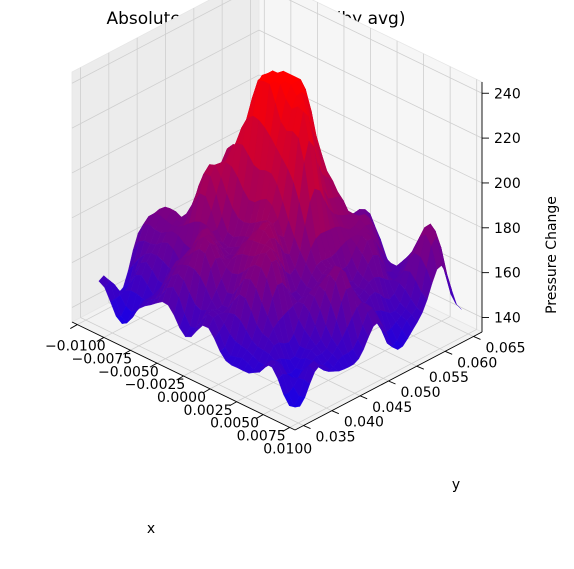 The height and width of the screenshot is (569, 574). What do you see at coordinates (234, 424) in the screenshot?
I see `x-tick-label: 0.0050` at bounding box center [234, 424].